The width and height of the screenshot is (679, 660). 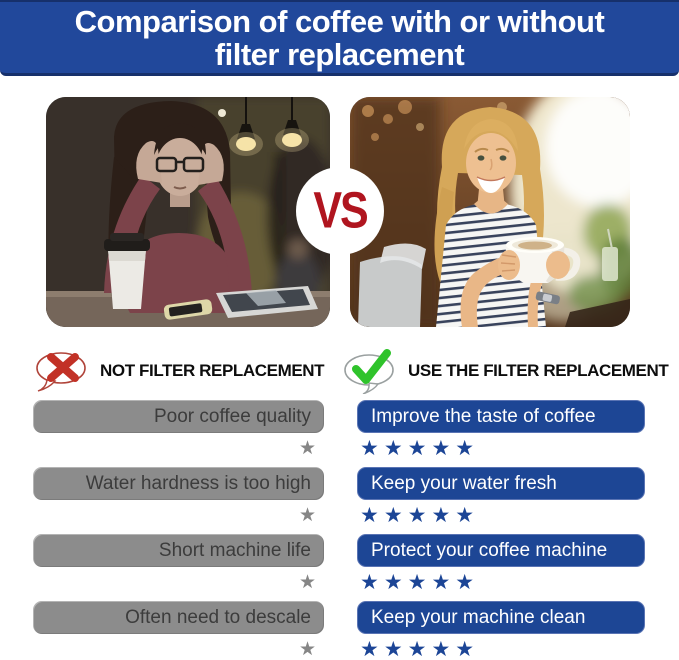 I want to click on left-column-header-label: NOT FILTER REPLACEMENT, so click(x=212, y=370).